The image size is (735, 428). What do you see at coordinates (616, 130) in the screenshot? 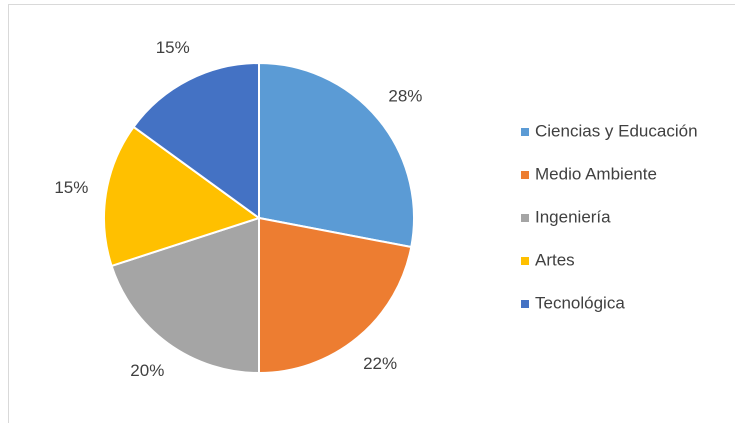
I see `legend-label: Ciencias y Educación` at bounding box center [616, 130].